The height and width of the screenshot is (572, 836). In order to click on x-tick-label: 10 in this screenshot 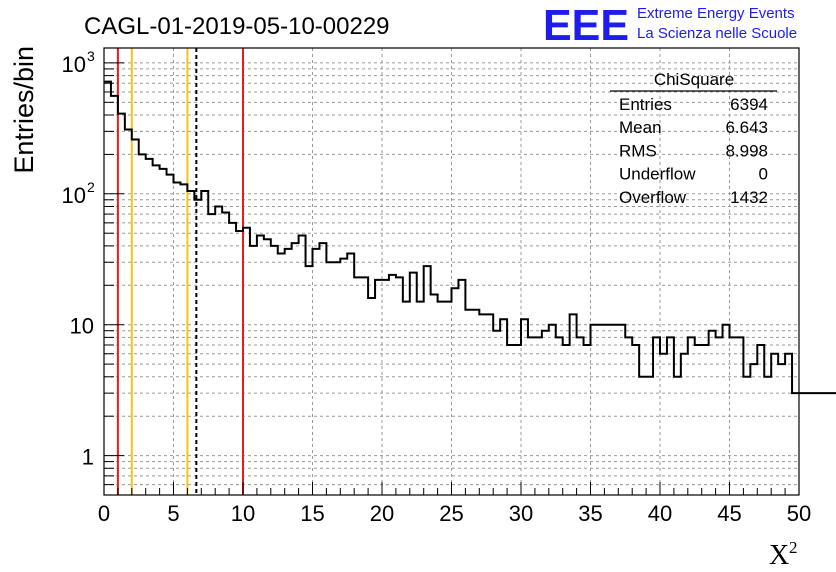, I will do `click(243, 513)`.